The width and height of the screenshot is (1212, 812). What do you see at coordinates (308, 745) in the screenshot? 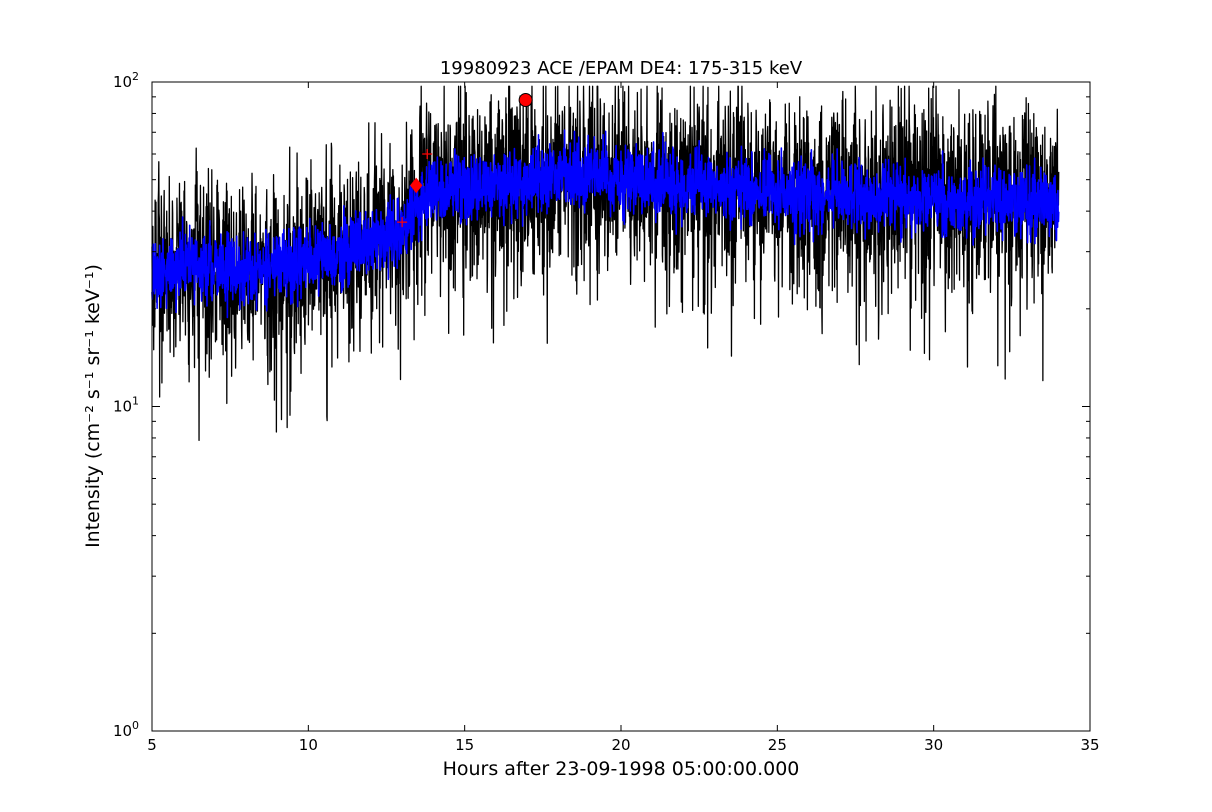
I see `x-tick-label: 10` at bounding box center [308, 745].